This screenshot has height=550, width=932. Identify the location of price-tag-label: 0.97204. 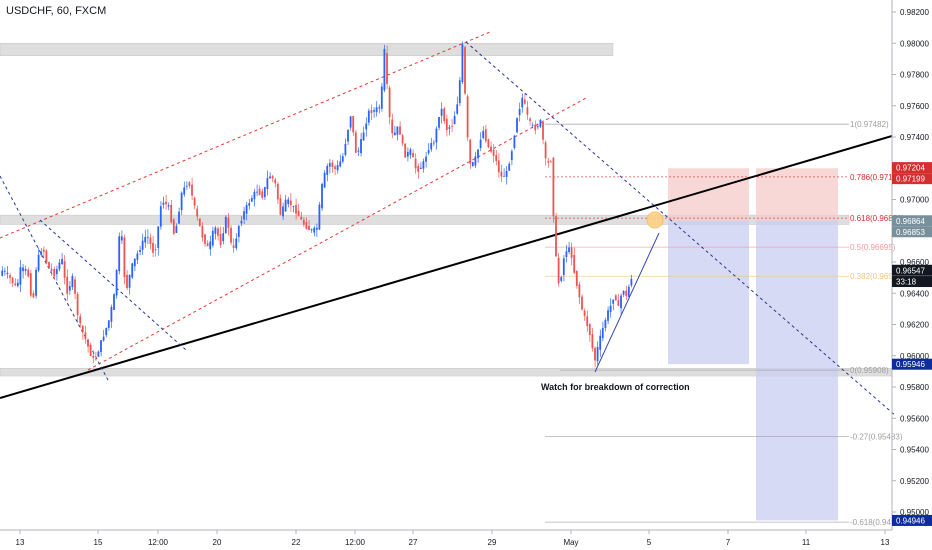
(910, 168).